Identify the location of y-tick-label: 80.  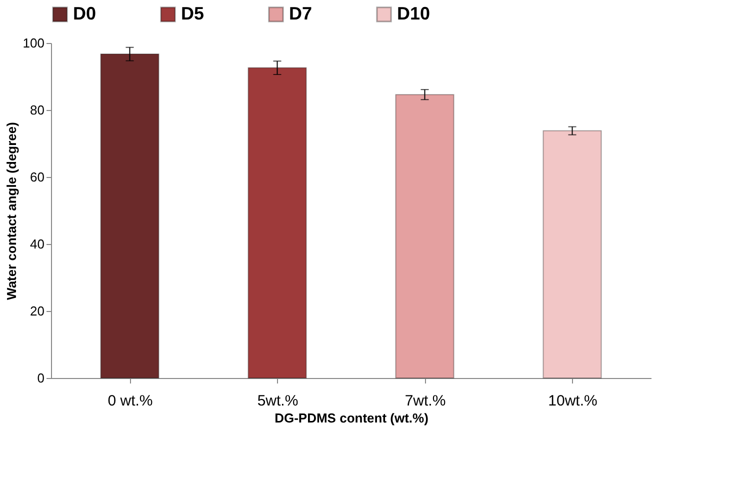
(37, 110).